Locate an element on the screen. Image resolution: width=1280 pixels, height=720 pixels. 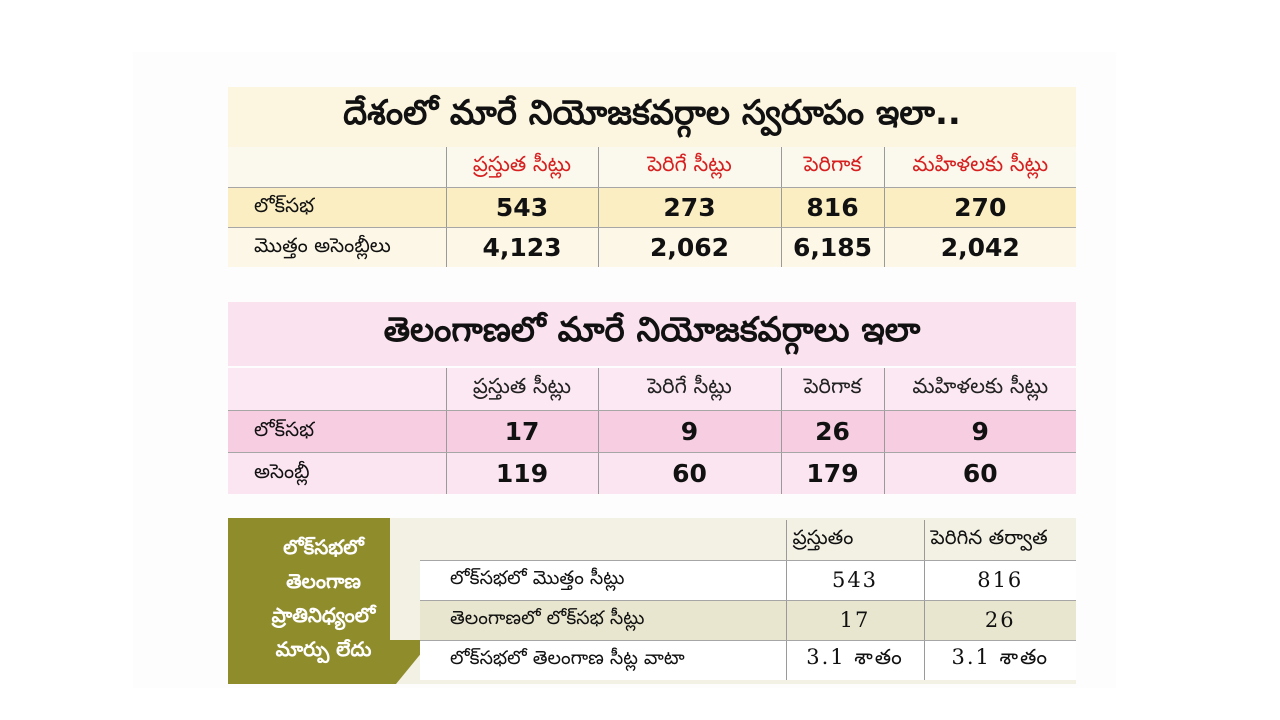
cell-value: 273 is located at coordinates (689, 207).